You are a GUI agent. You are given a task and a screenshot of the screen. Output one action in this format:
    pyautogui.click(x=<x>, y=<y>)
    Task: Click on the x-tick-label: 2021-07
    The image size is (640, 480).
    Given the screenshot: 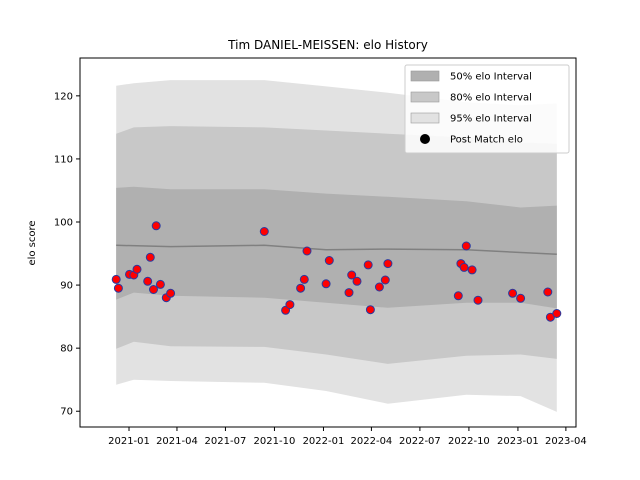 What is the action you would take?
    pyautogui.click(x=226, y=441)
    